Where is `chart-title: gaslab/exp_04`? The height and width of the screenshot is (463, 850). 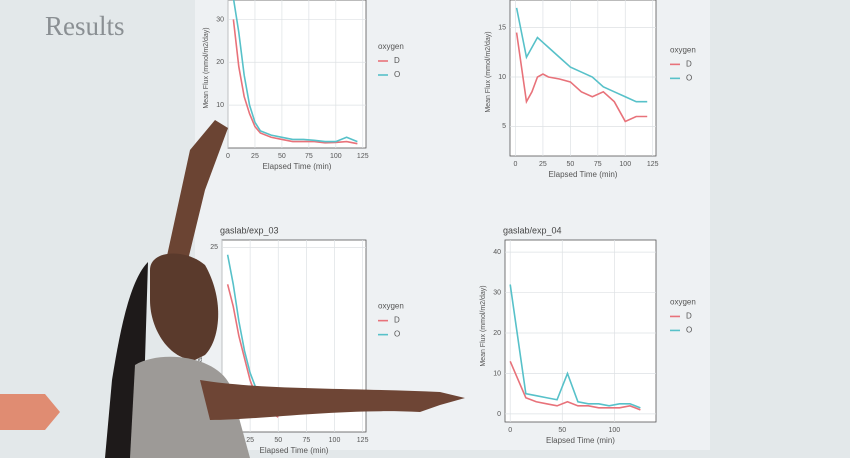
chart-title: gaslab/exp_04 is located at coordinates (532, 230).